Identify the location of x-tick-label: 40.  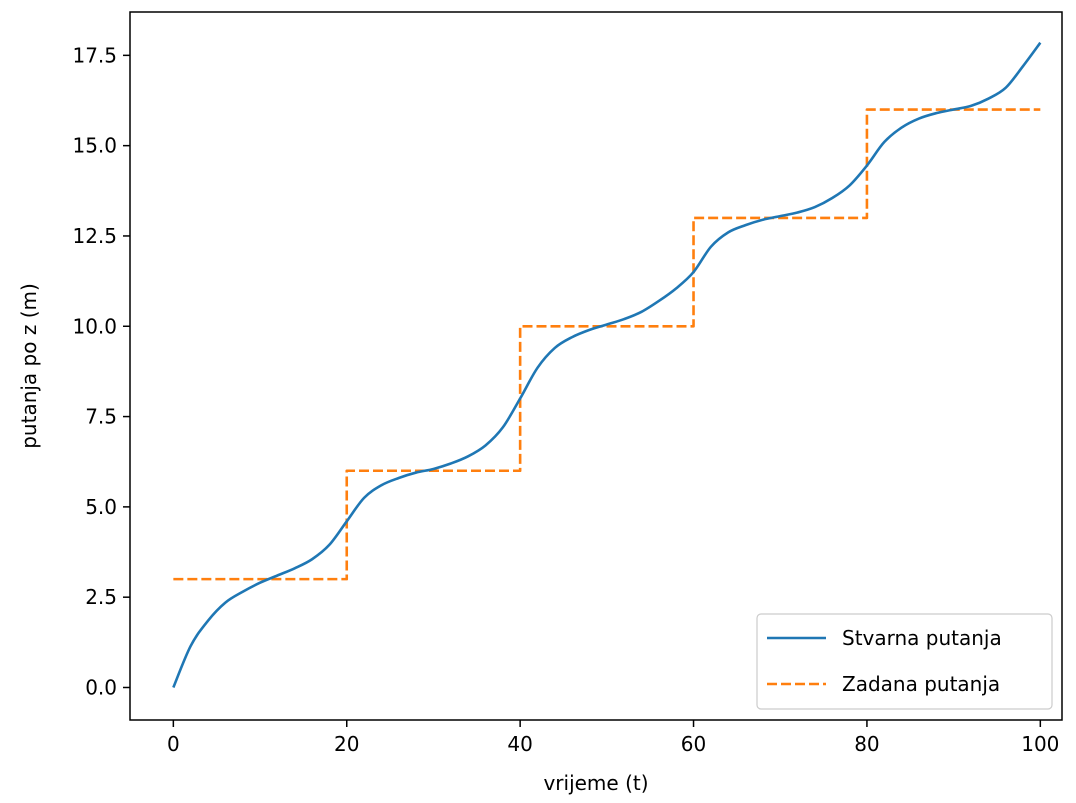
(519, 744).